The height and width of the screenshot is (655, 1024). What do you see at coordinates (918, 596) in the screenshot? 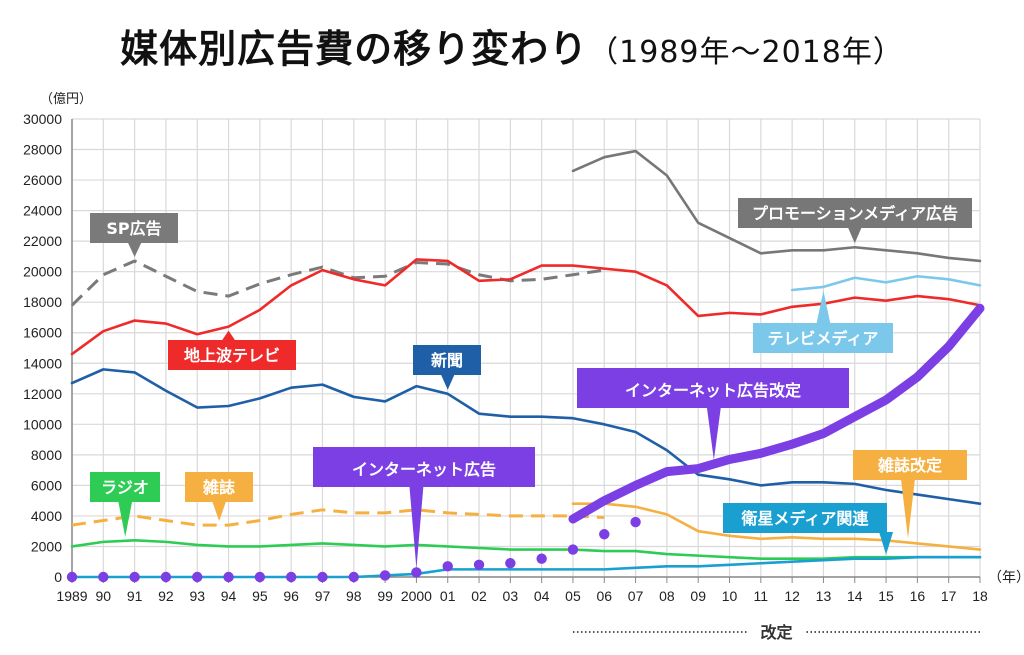
I see `x-tick-label: 16` at bounding box center [918, 596].